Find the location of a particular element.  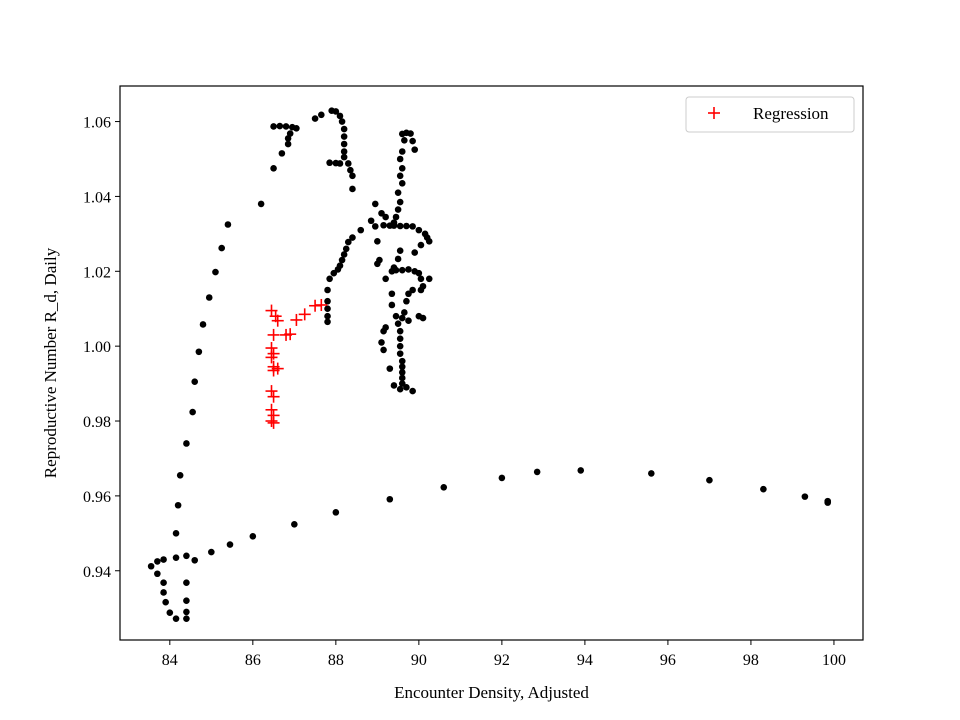

x-tick-label: 86 is located at coordinates (253, 660).